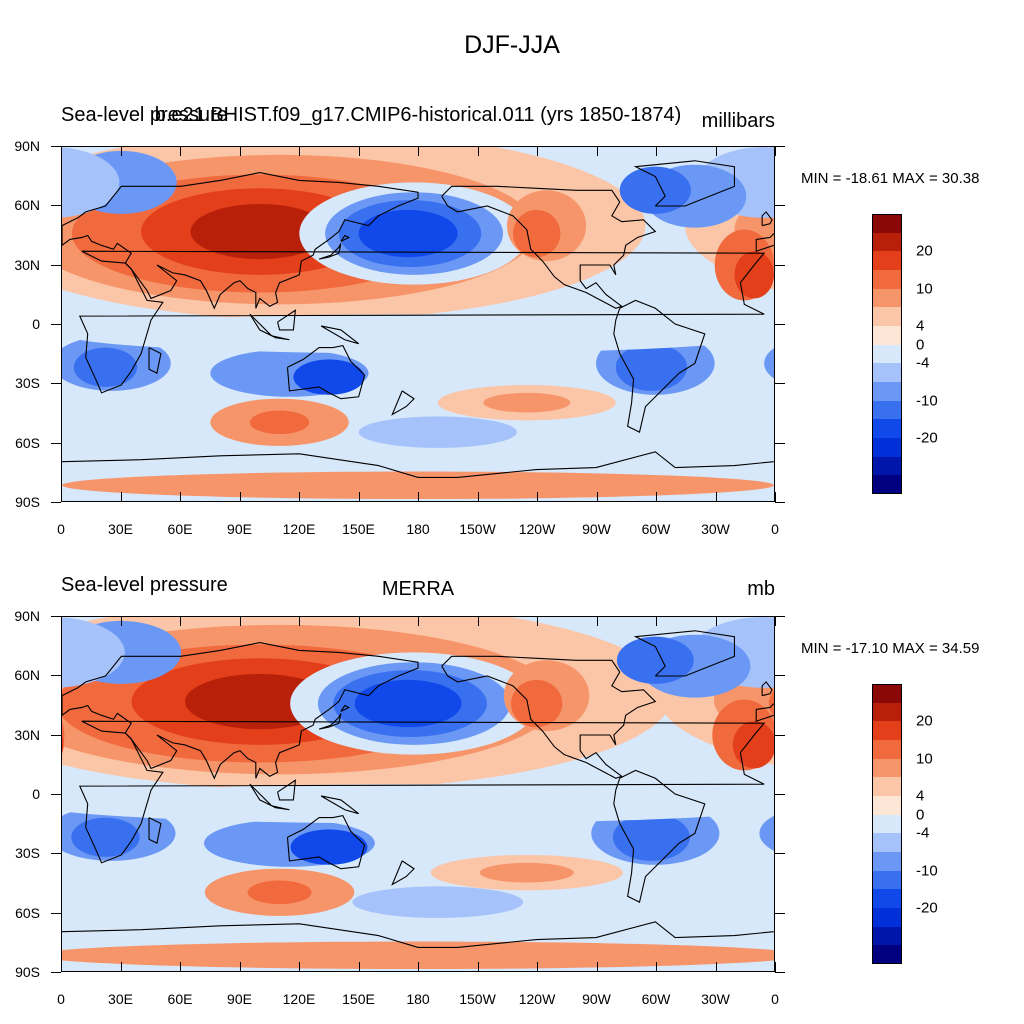 The image size is (1024, 1024). Describe the element at coordinates (358, 999) in the screenshot. I see `x-tick-label: 150E` at that location.